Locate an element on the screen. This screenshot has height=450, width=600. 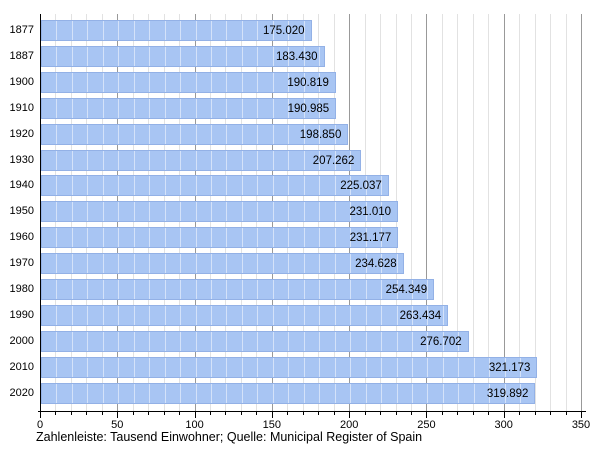
population-bar: 190.985 is located at coordinates (189, 108).